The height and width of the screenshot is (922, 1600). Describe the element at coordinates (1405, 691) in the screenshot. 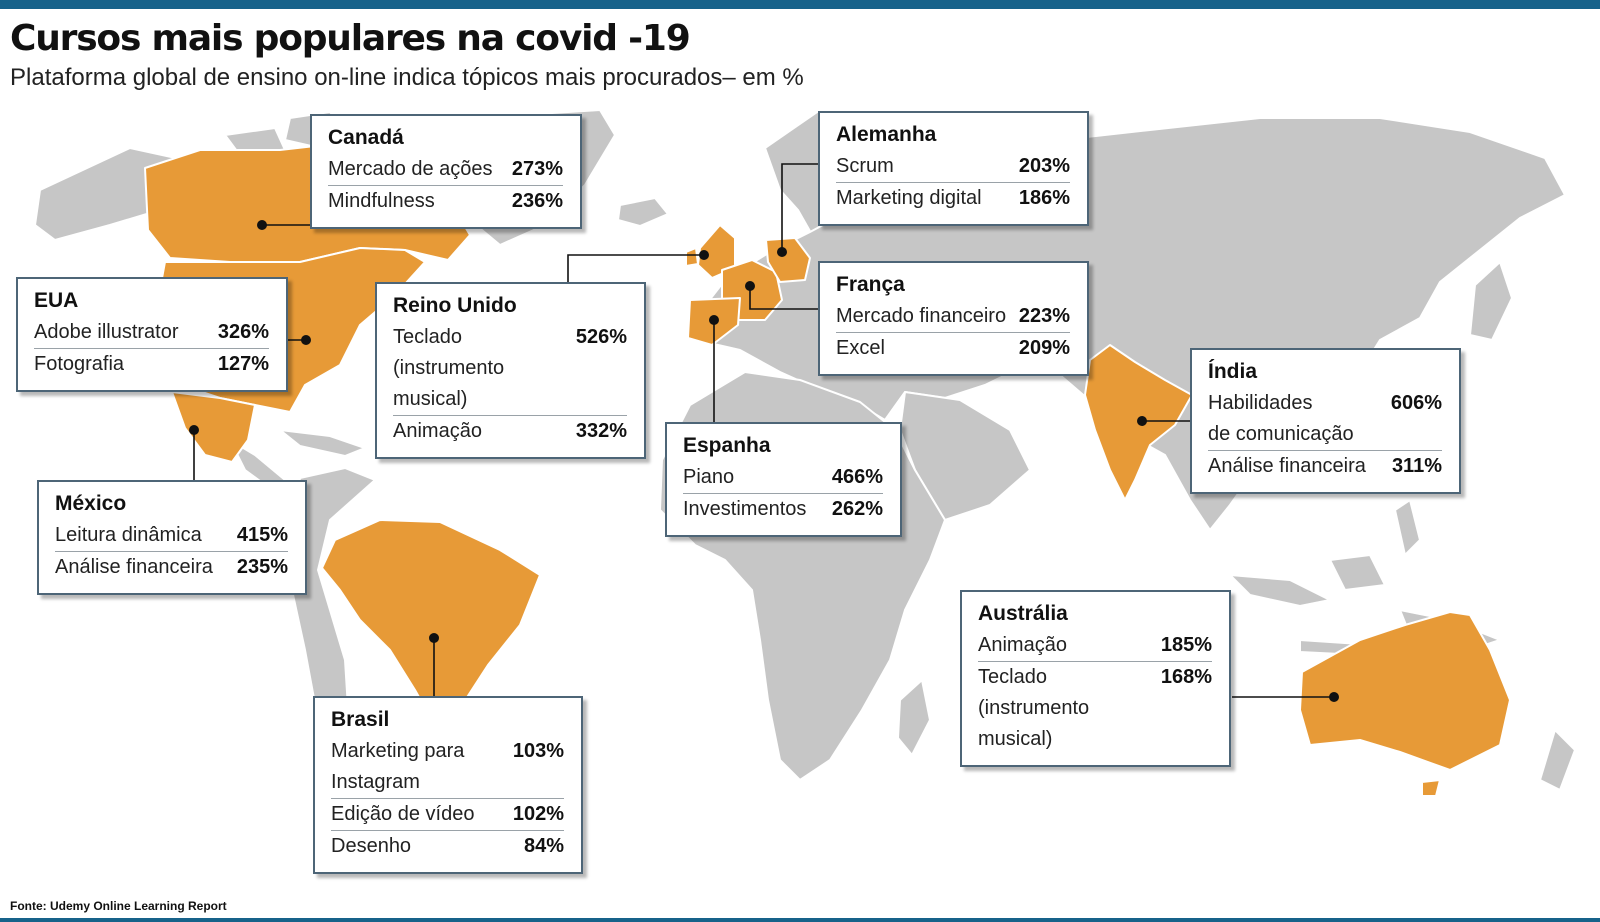

I see `land-australia` at that location.